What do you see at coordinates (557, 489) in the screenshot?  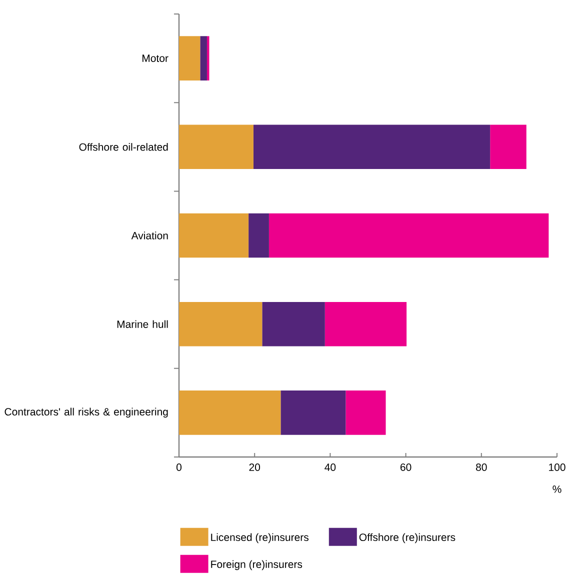 I see `x-axis-title: %` at bounding box center [557, 489].